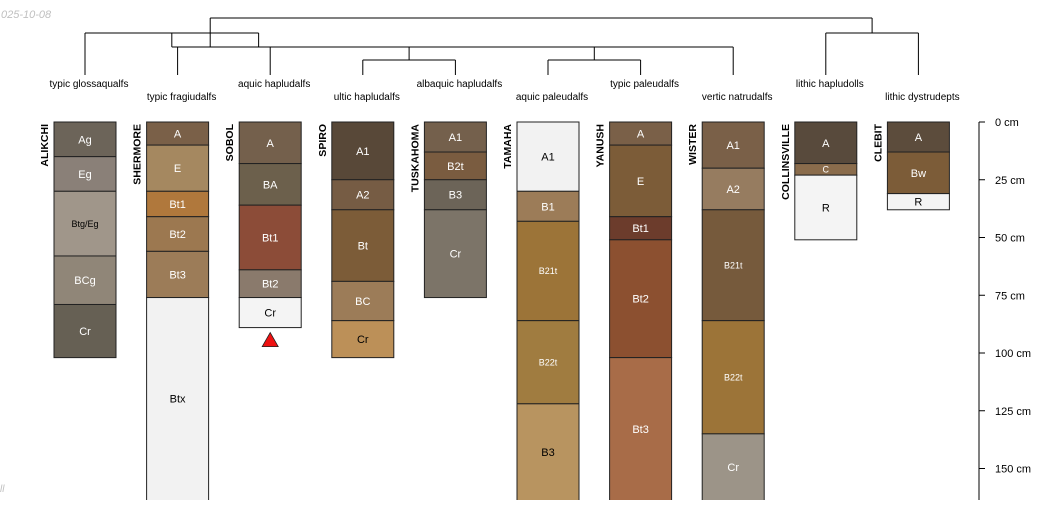  What do you see at coordinates (733, 377) in the screenshot?
I see `horizon-label: B22t` at bounding box center [733, 377].